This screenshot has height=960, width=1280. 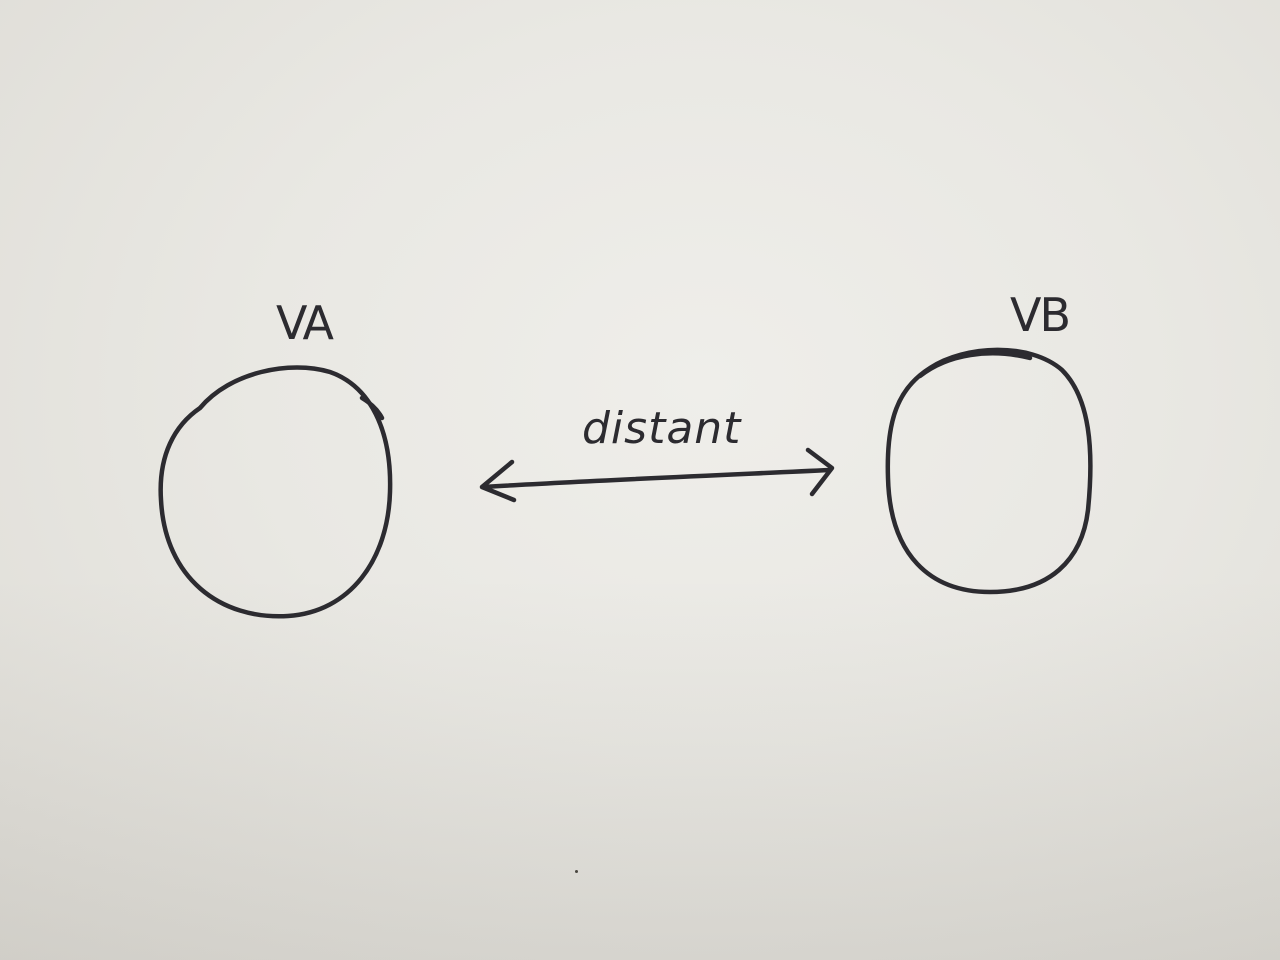 I want to click on node-circle-va-overlap, so click(x=372, y=408).